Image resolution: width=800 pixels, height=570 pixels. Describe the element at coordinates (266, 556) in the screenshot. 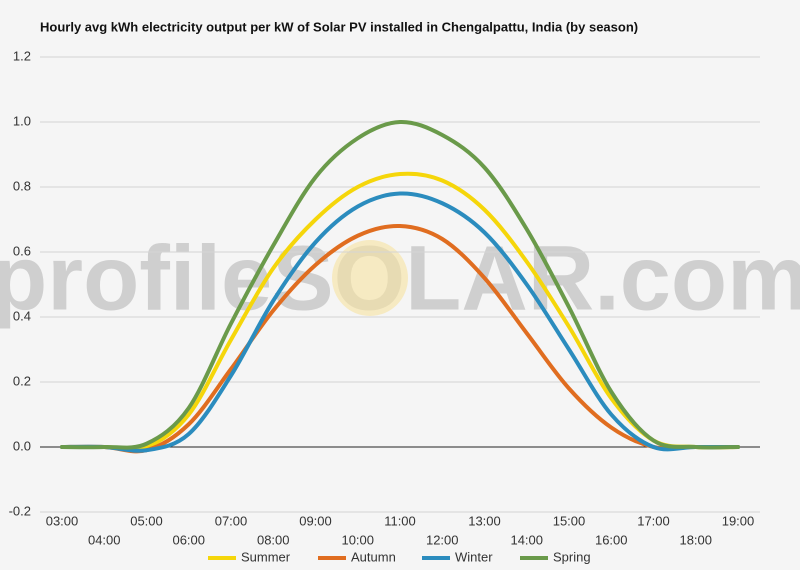

I see `legend-label: Summer` at that location.